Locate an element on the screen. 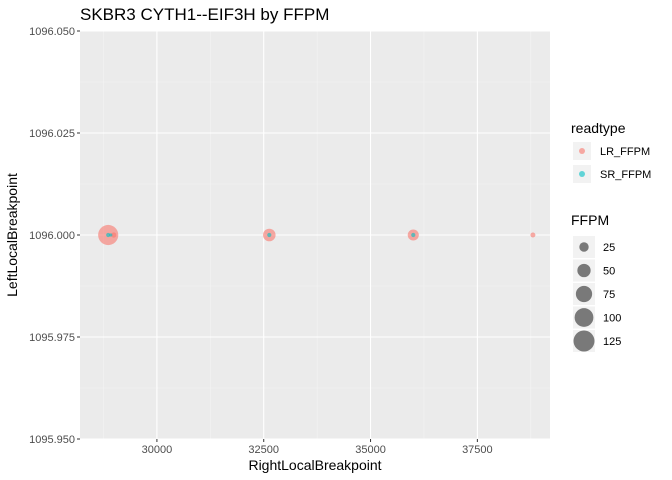  y-tick-label: 1095.950 is located at coordinates (52, 440).